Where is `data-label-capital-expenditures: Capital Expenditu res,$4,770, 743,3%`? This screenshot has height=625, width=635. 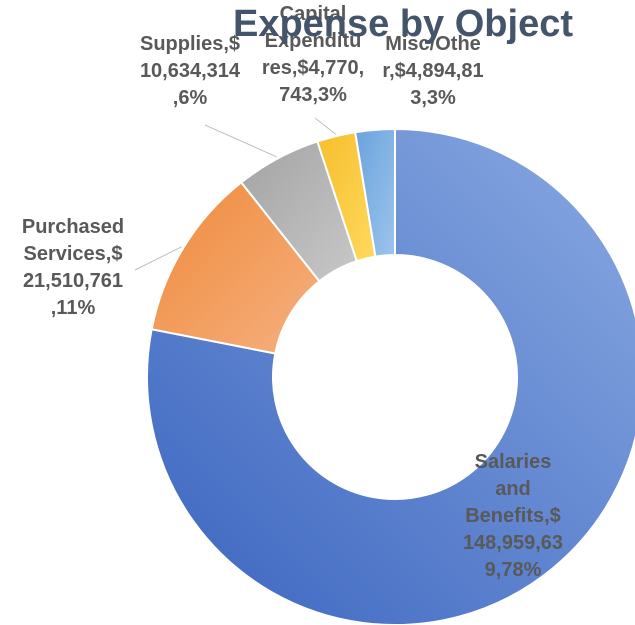 data-label-capital-expenditures: Capital Expenditu res,$4,770, 743,3% is located at coordinates (313, 54).